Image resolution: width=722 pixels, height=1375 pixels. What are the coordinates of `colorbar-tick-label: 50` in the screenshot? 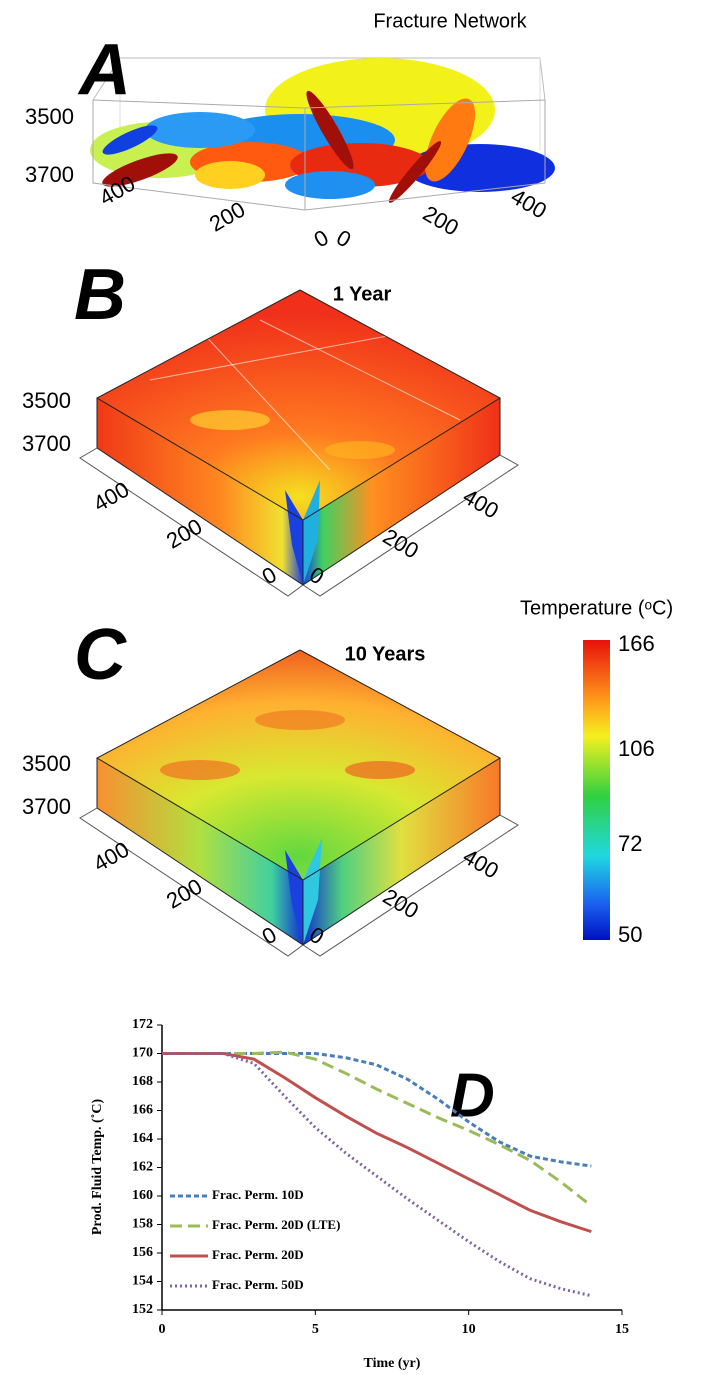 It's located at (630, 934).